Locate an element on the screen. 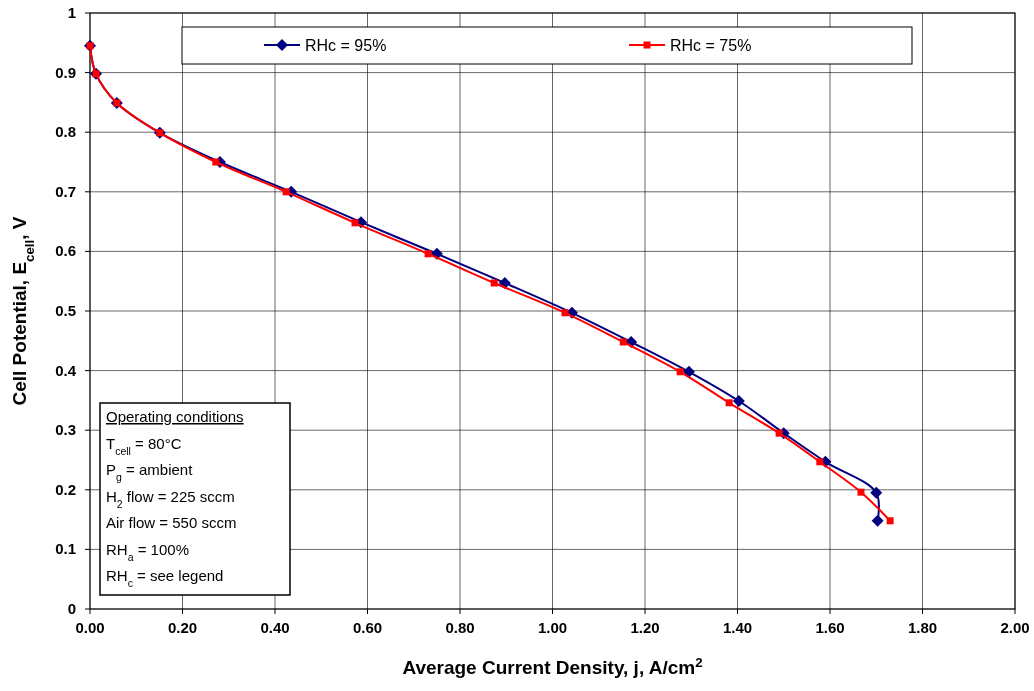  x-tick-label: 0.20 is located at coordinates (182, 627).